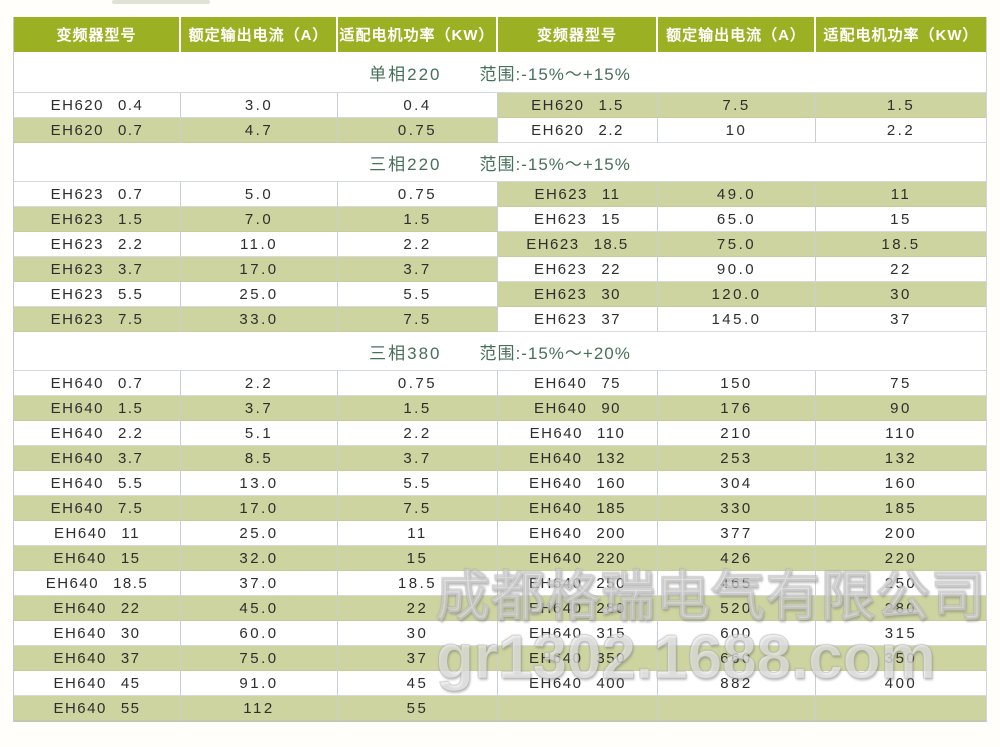  I want to click on model-rating: 0.7, so click(131, 194).